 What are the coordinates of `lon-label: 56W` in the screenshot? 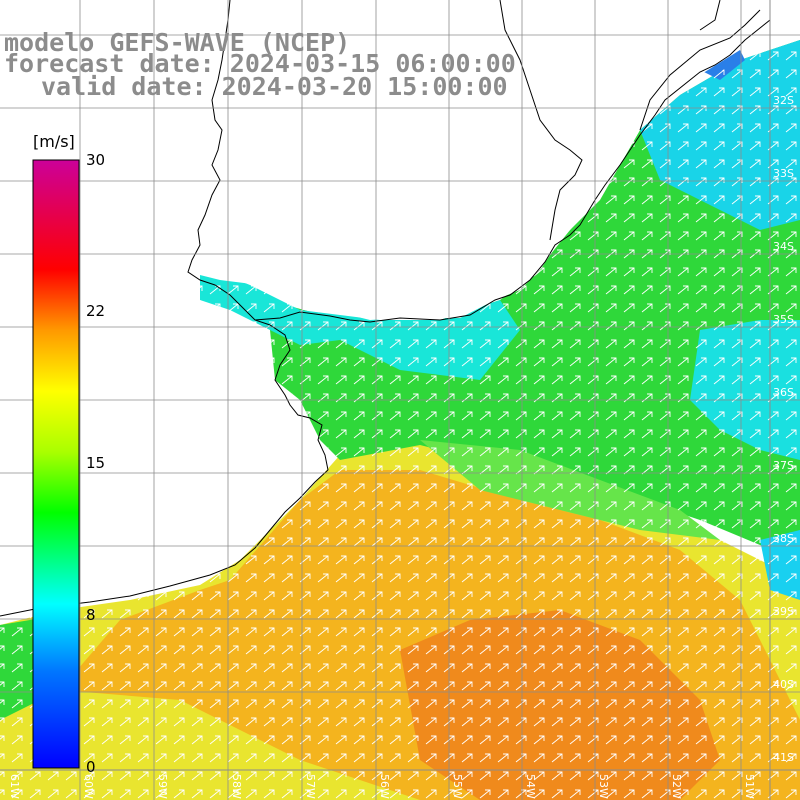 It's located at (384, 786).